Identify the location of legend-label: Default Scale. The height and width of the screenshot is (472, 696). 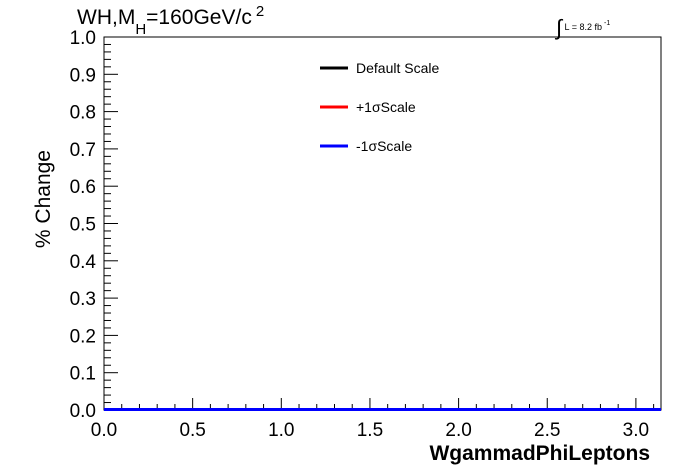
(397, 68).